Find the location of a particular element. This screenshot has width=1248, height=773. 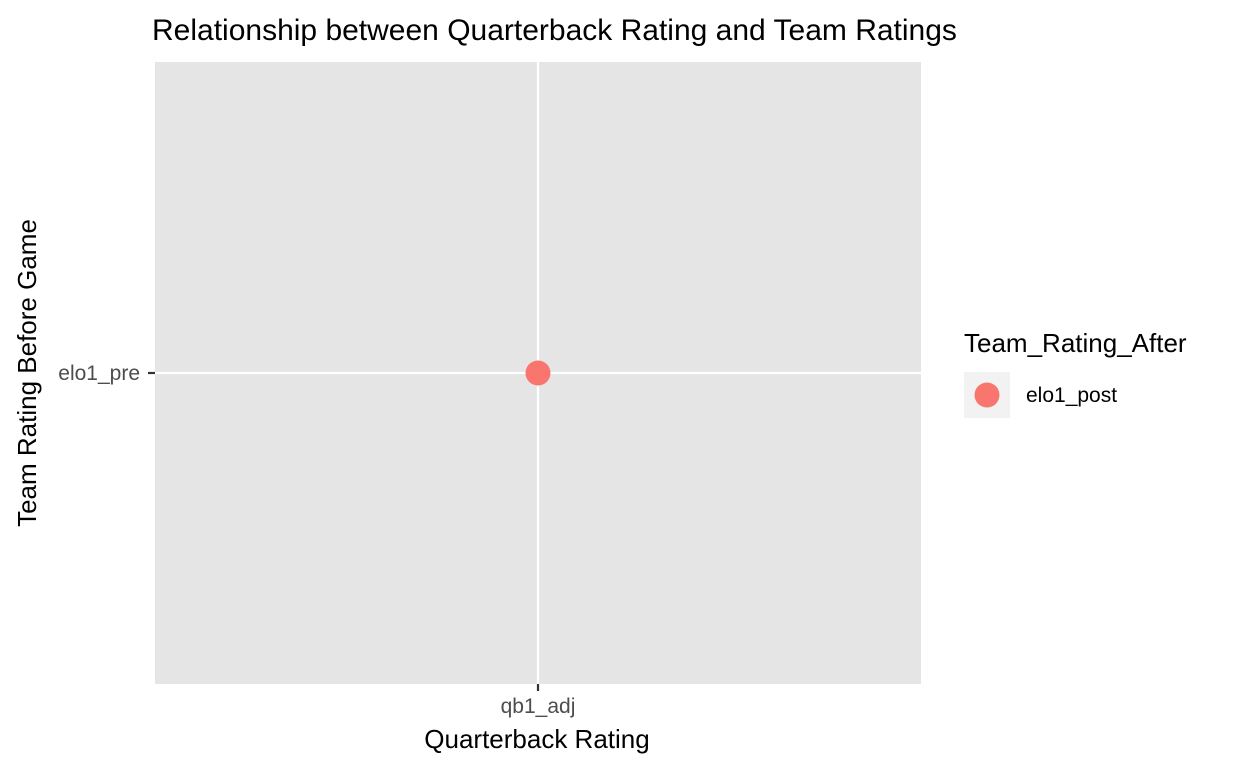

data-point is located at coordinates (538, 373).